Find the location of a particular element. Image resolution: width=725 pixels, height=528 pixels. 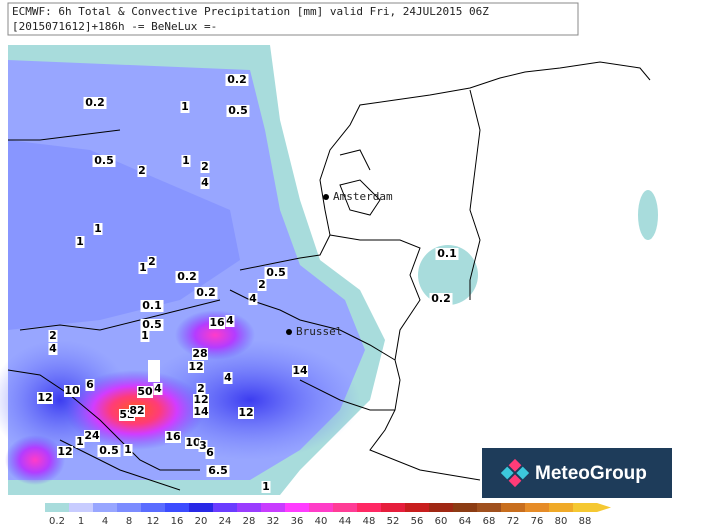

contour-label: 3 is located at coordinates (203, 445).